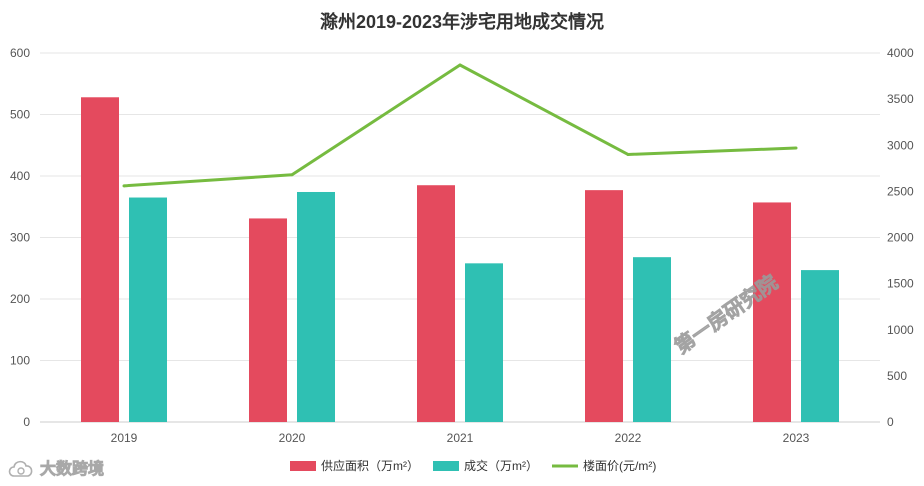 This screenshot has height=486, width=924. I want to click on right-tick-label: 0, so click(890, 422).